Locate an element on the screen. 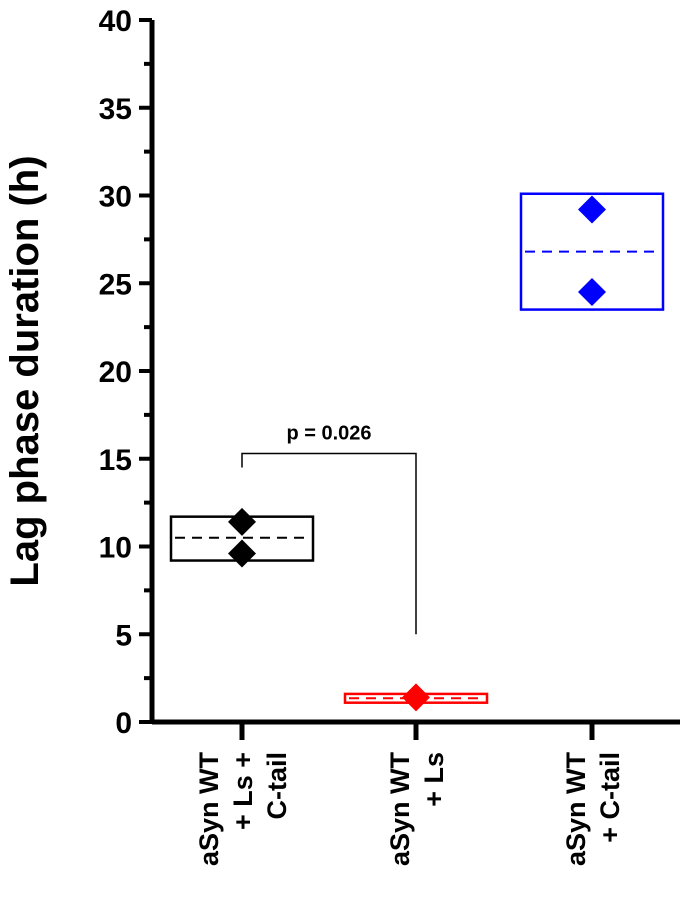 This screenshot has height=919, width=680. y-tick-label: 30 is located at coordinates (115, 197).